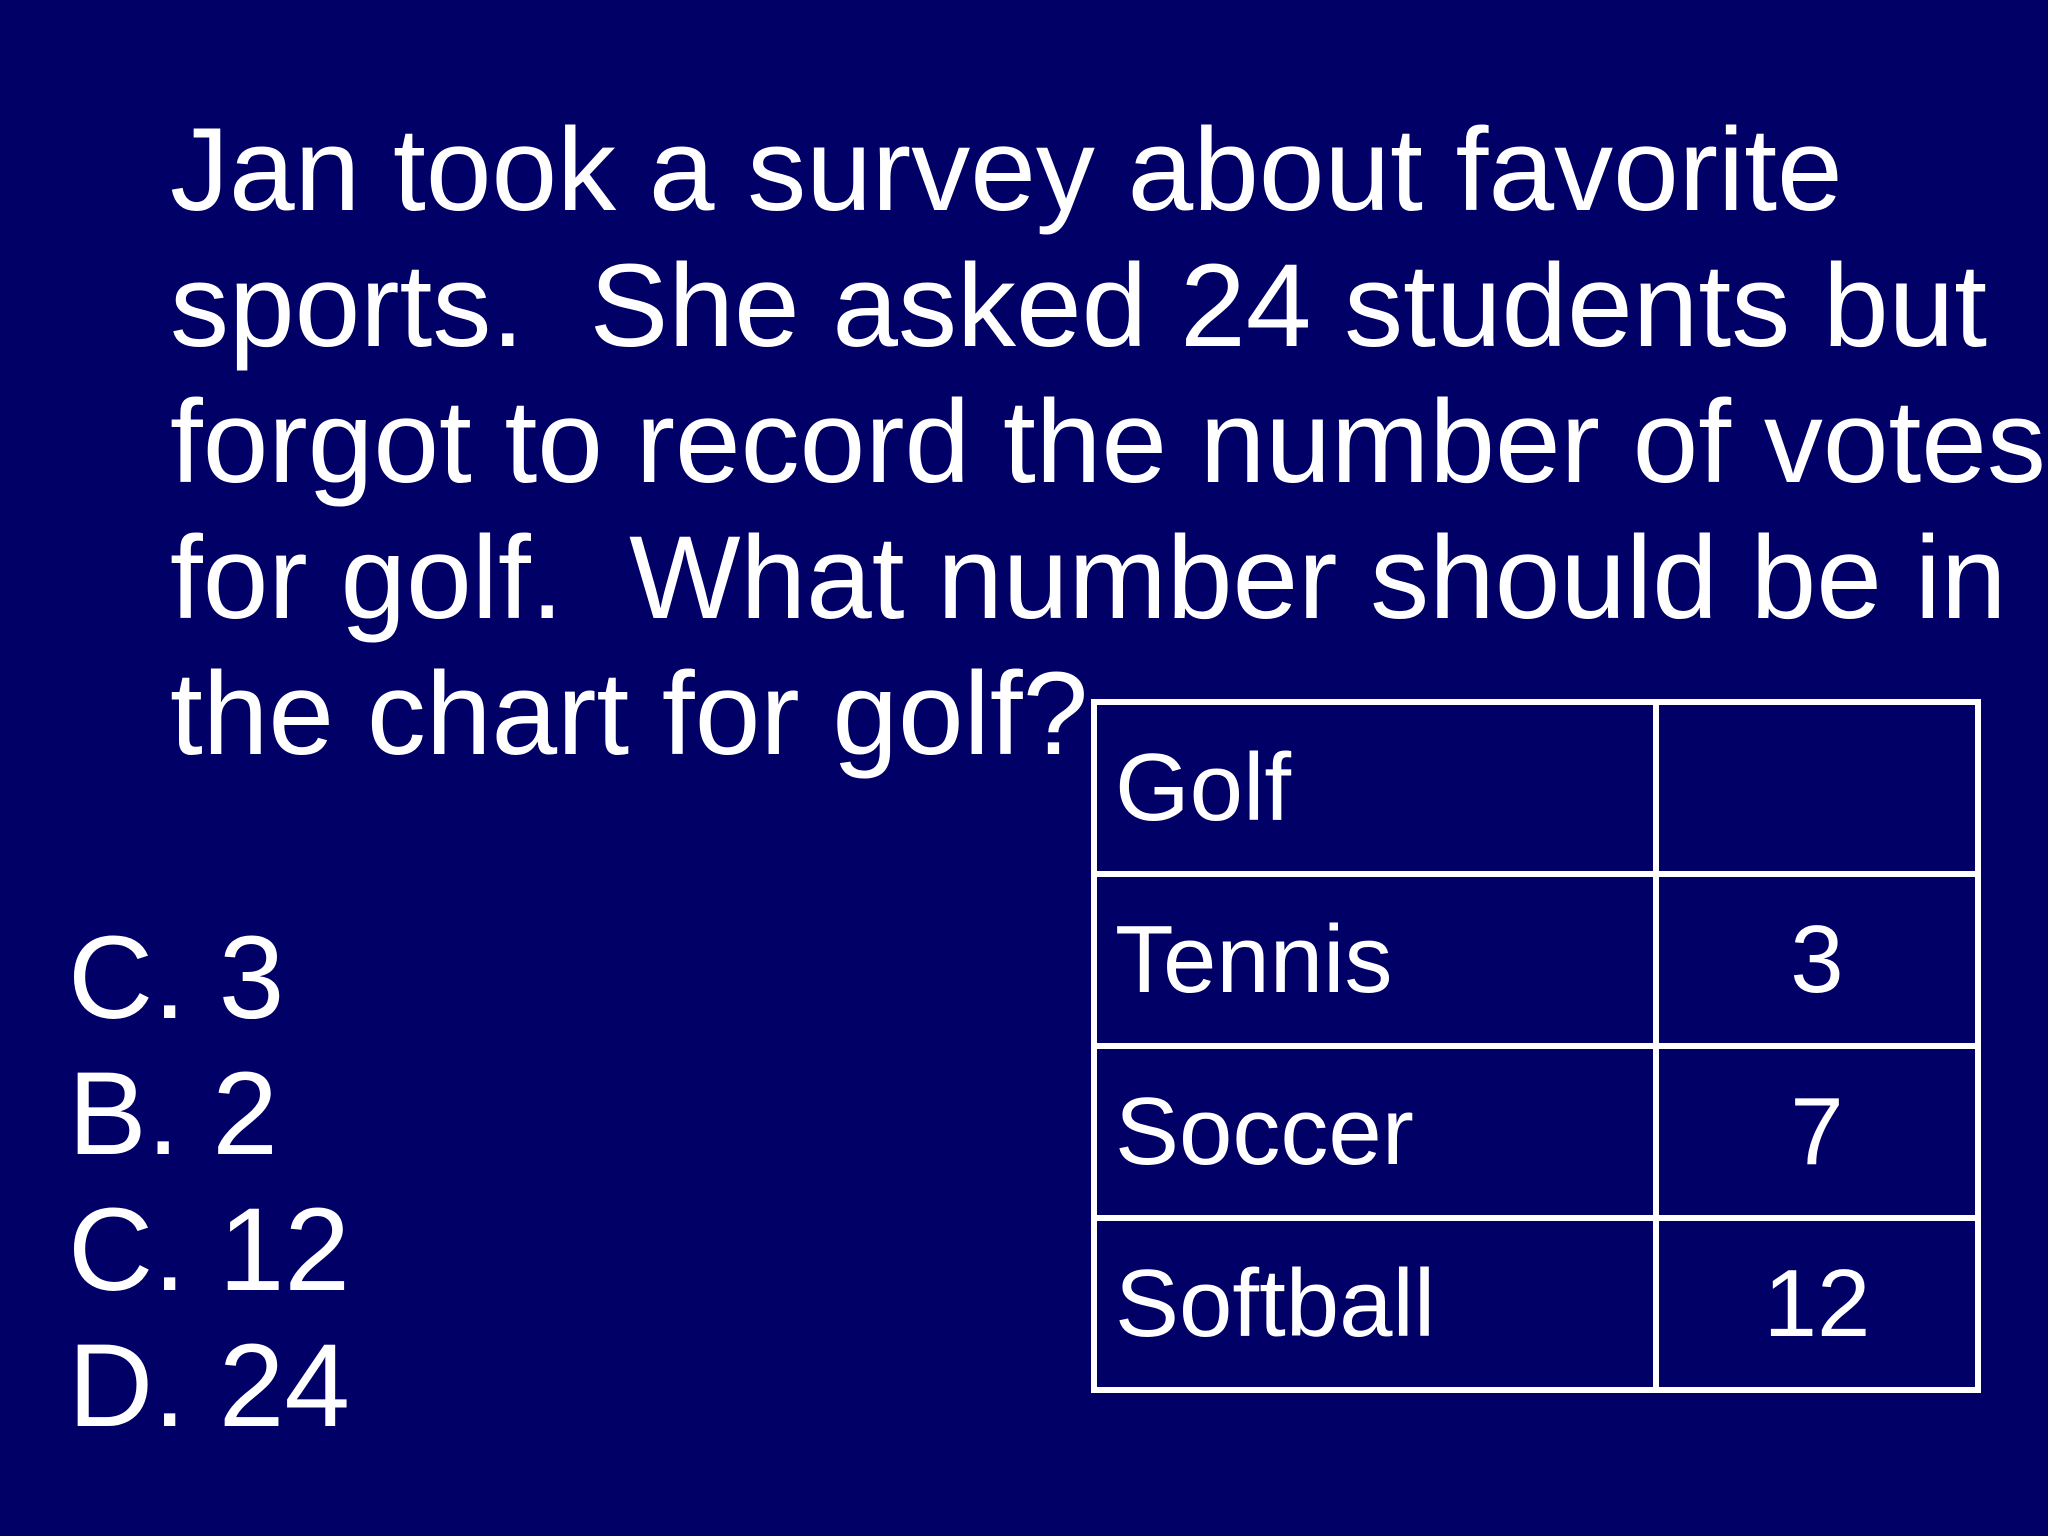 The width and height of the screenshot is (2048, 1536). I want to click on answer-choice-4: D. 24, so click(209, 1386).